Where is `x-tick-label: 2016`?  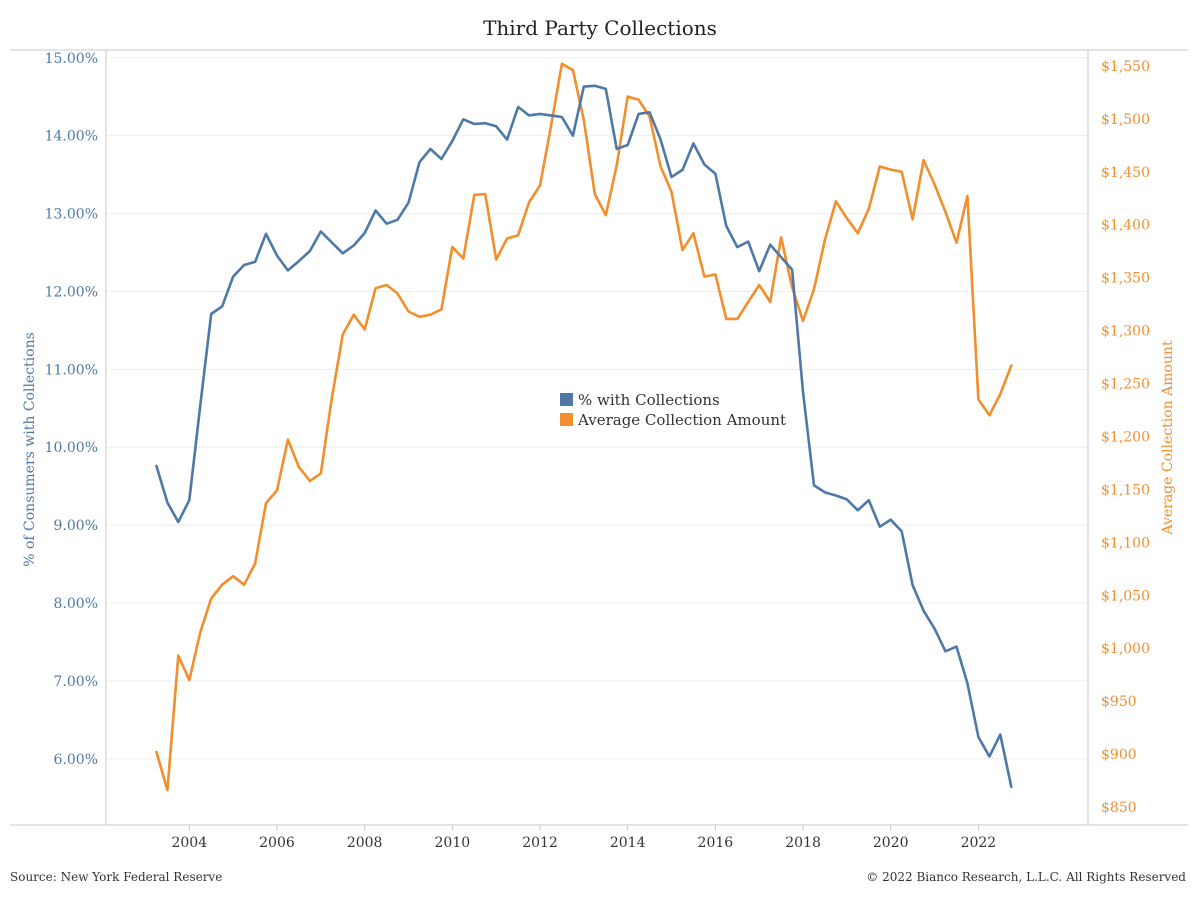
x-tick-label: 2016 is located at coordinates (716, 843).